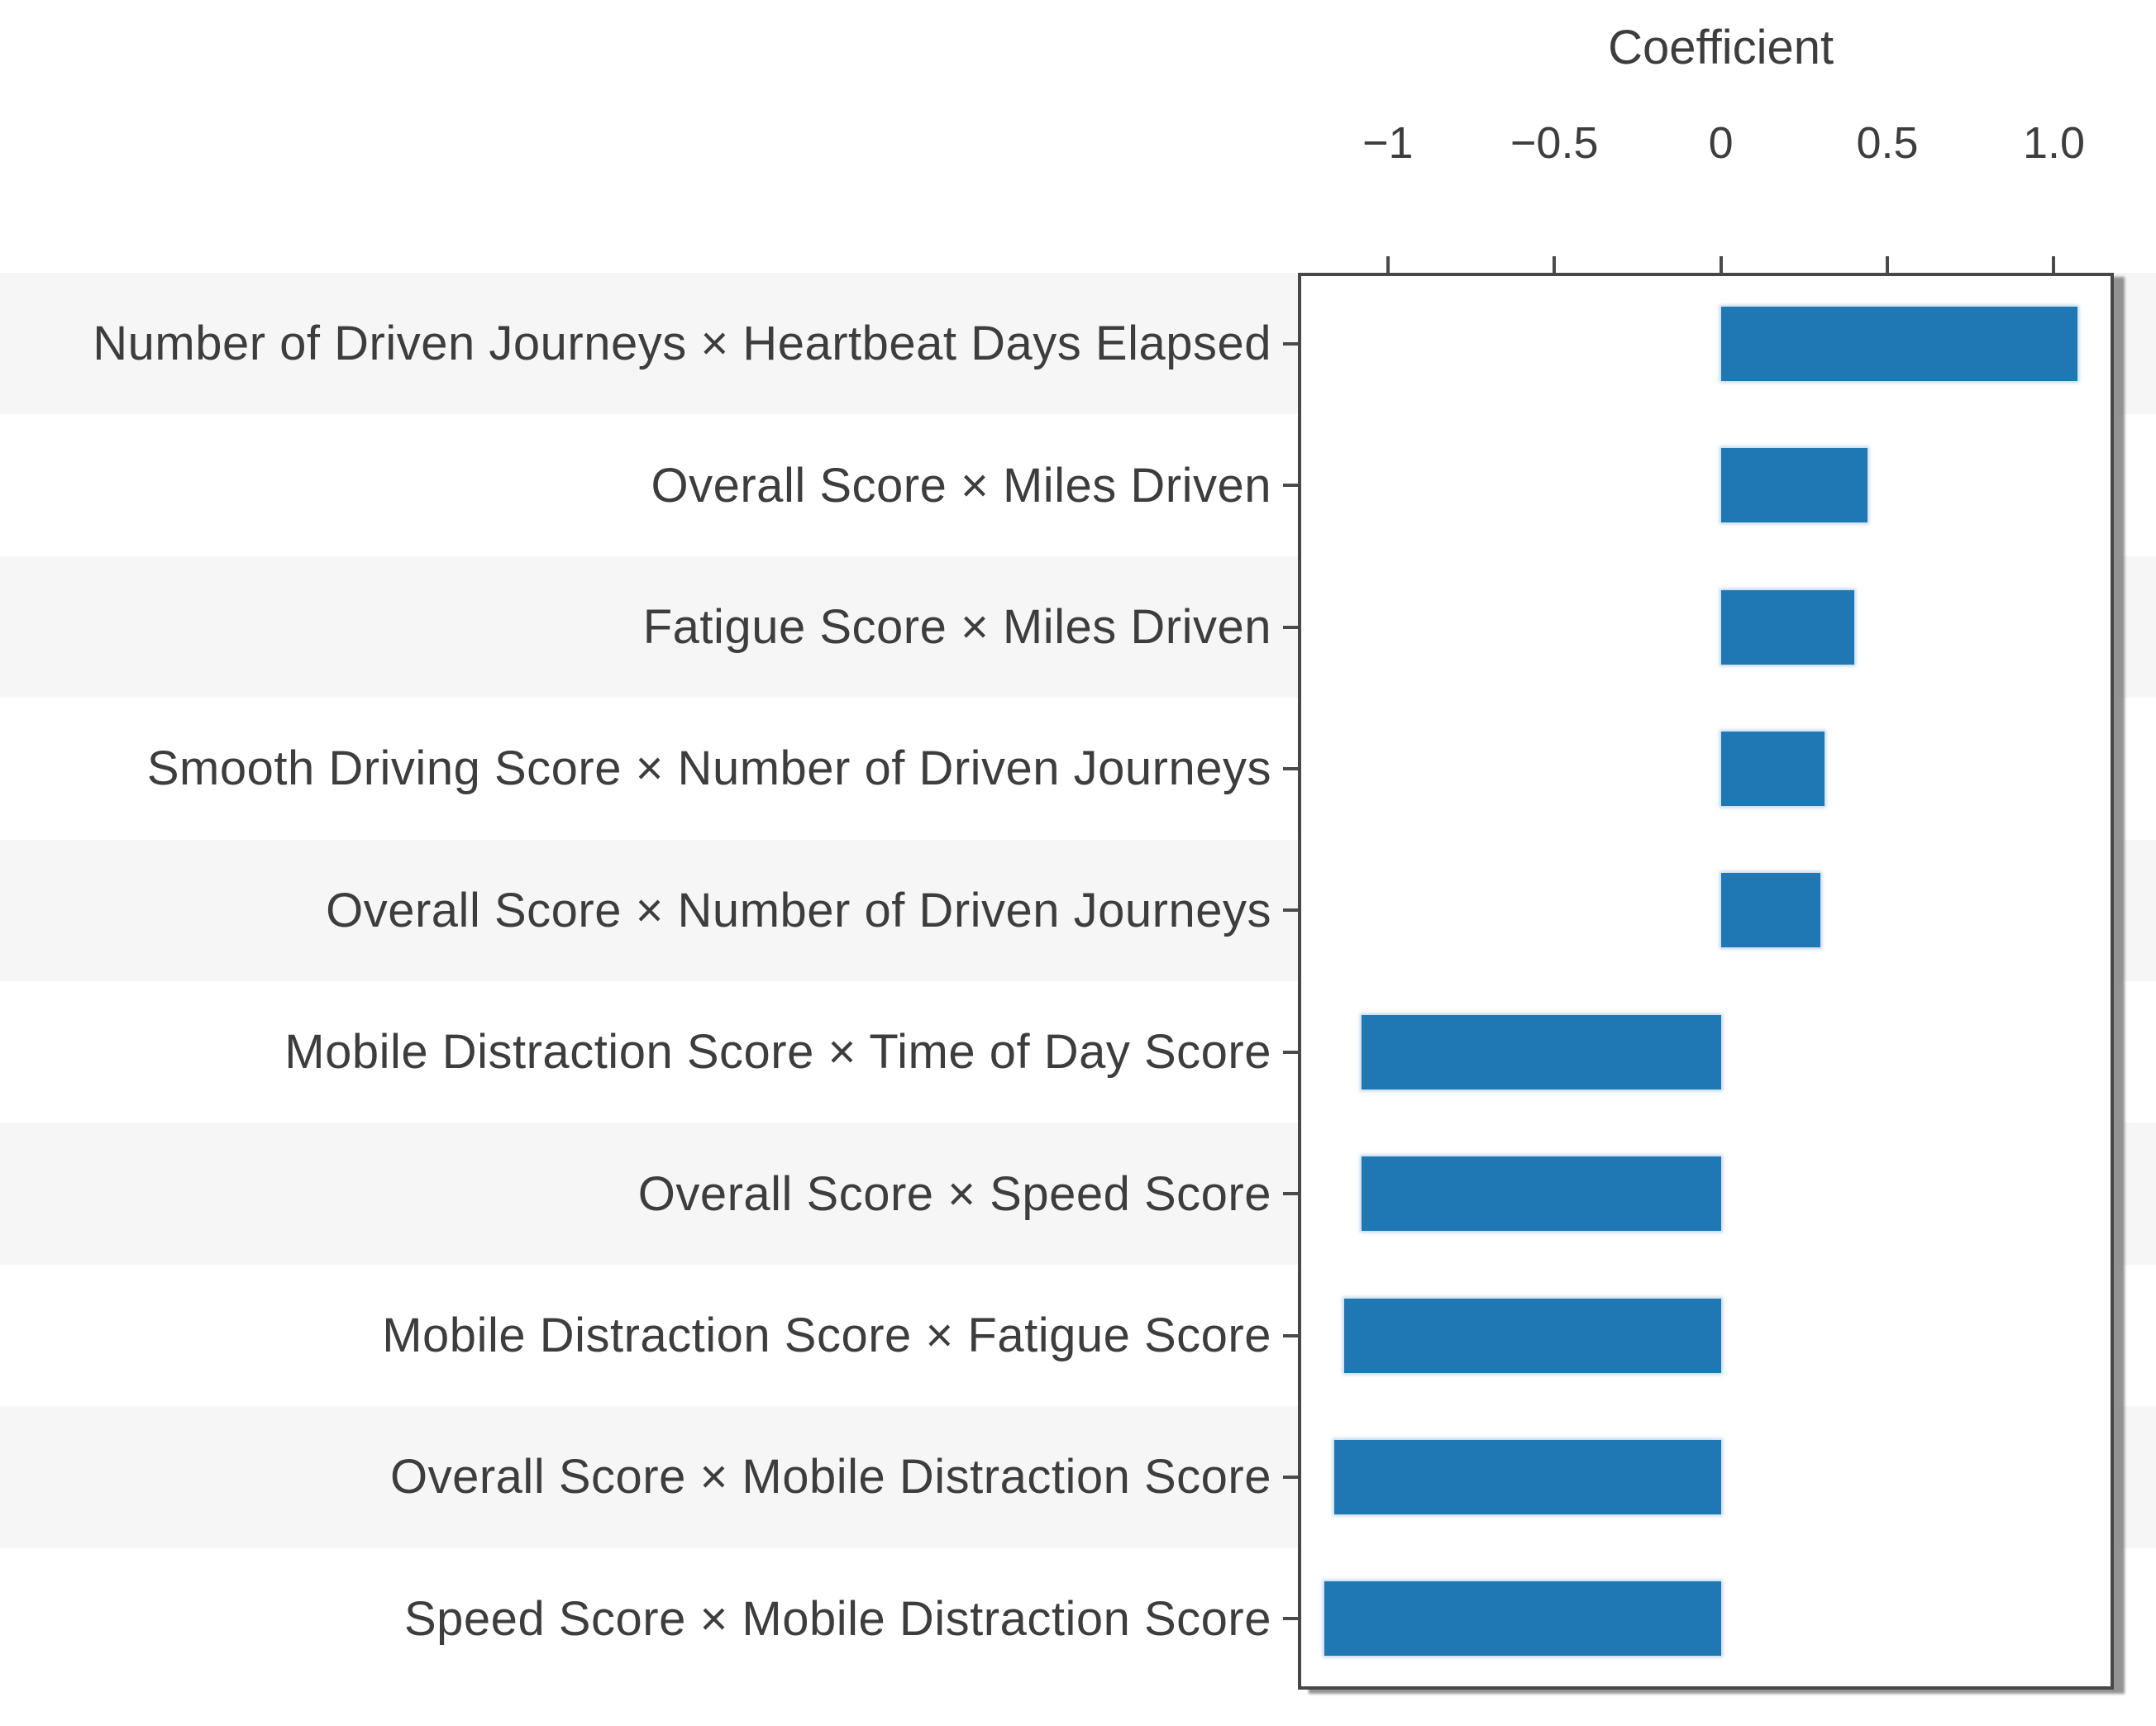 Image resolution: width=2156 pixels, height=1726 pixels. What do you see at coordinates (1721, 47) in the screenshot?
I see `x-axis-title: Coefficient` at bounding box center [1721, 47].